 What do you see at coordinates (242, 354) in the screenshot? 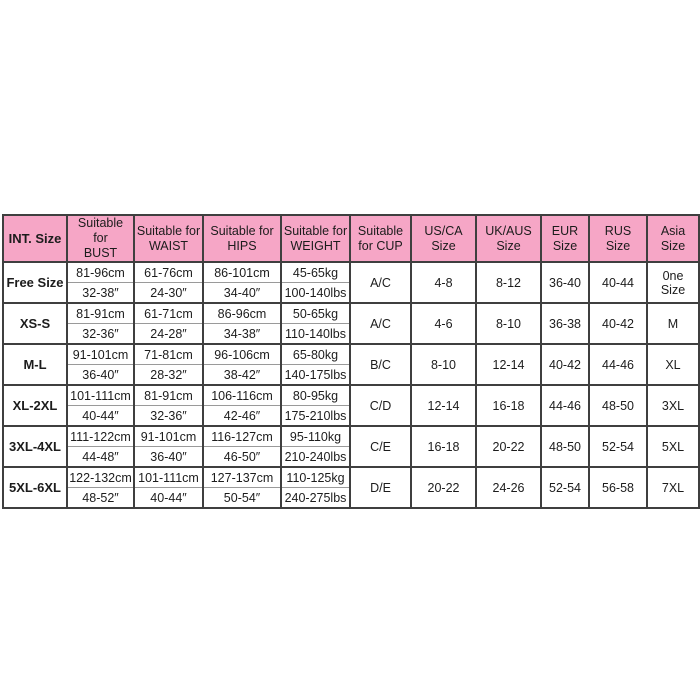
I see `cell-hips-cm: 96-106cm` at bounding box center [242, 354].